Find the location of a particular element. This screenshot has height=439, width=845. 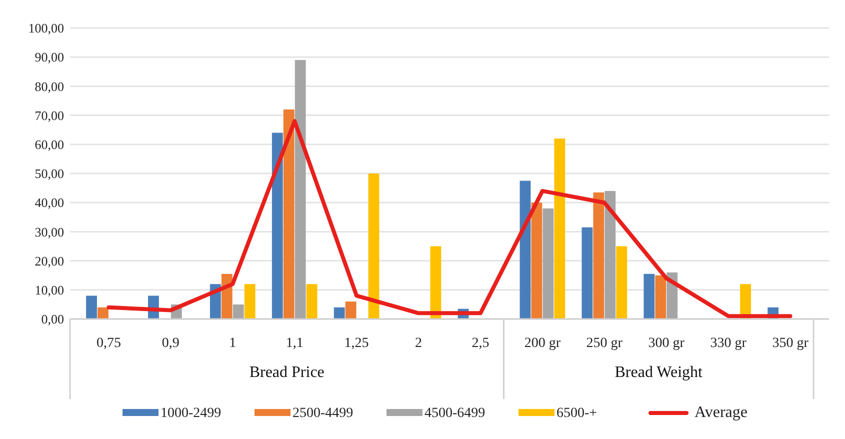

x-tick-label: 330 gr is located at coordinates (728, 343).